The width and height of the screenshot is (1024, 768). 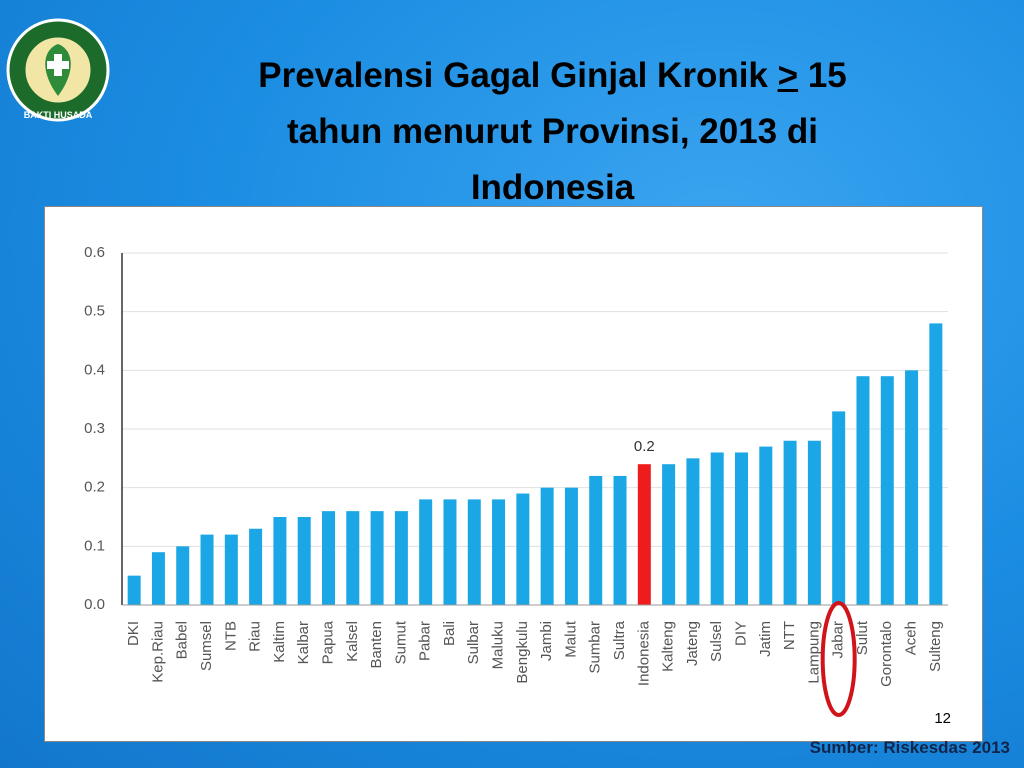 What do you see at coordinates (692, 643) in the screenshot?
I see `x-tick-label: Jateng` at bounding box center [692, 643].